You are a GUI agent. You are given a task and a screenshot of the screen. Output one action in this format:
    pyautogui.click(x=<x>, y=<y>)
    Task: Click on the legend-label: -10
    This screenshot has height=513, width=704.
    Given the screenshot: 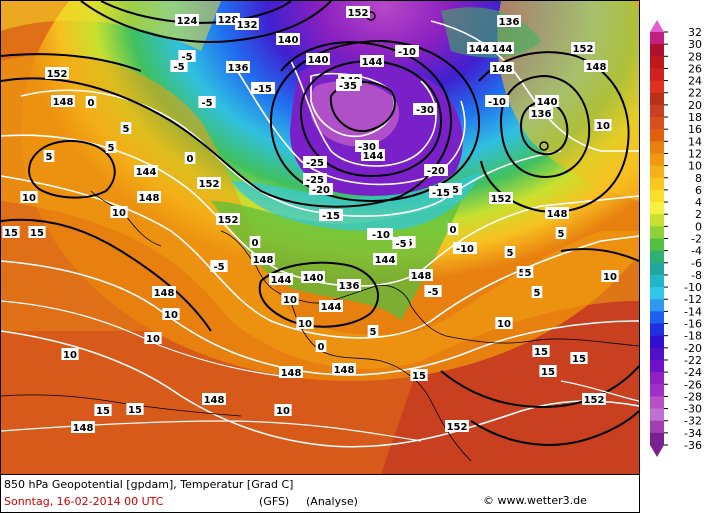 What is the action you would take?
    pyautogui.click(x=693, y=287)
    